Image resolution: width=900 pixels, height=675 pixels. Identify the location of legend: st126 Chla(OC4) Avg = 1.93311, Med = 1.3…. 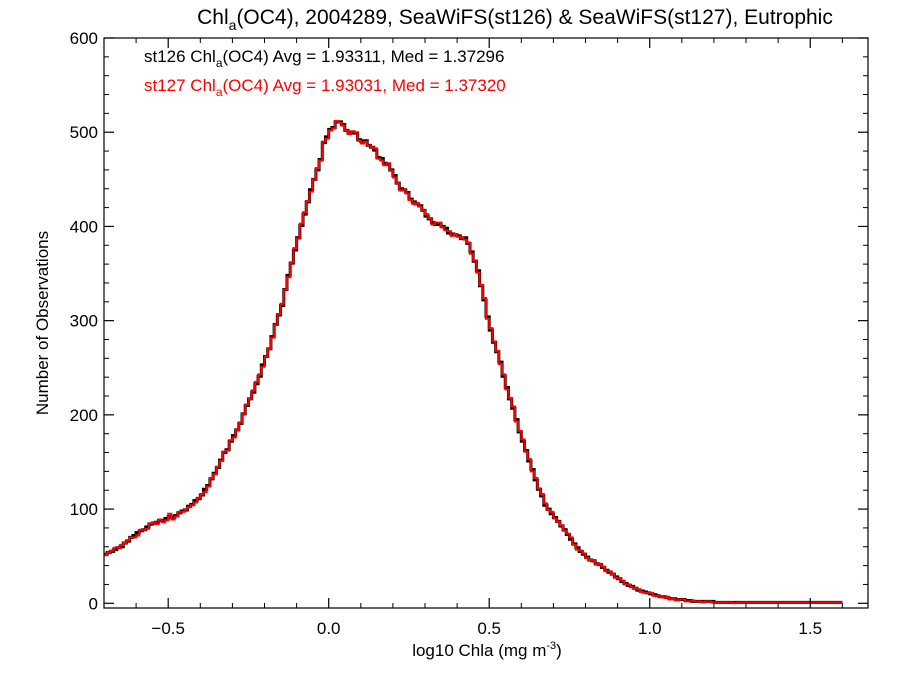
(325, 73).